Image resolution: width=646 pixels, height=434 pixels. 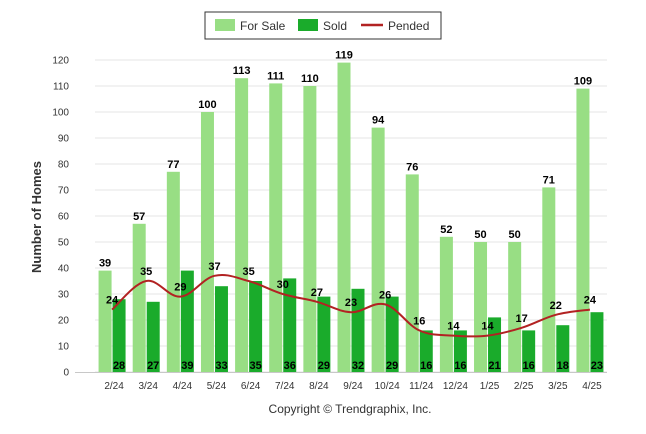 I want to click on data-label-pended: 22, so click(x=556, y=306).